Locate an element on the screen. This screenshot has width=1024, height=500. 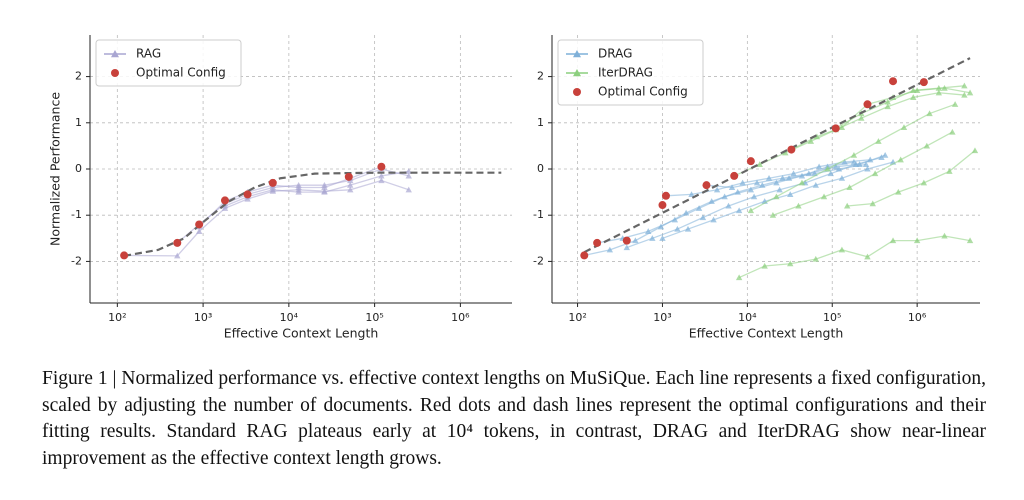
y-tick-label: 0 is located at coordinates (540, 168).